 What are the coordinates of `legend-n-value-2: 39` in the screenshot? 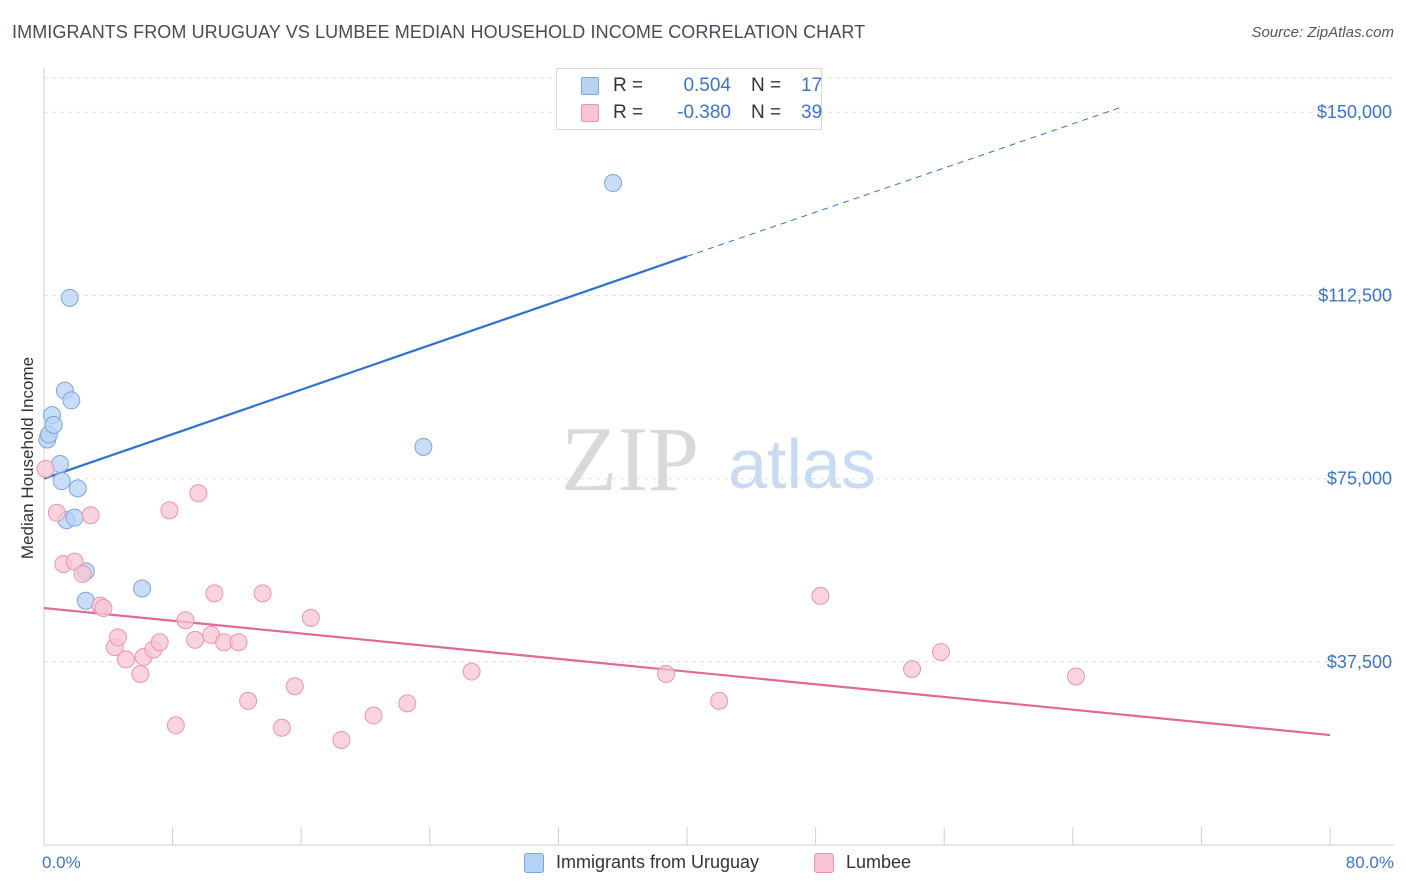 It's located at (812, 112).